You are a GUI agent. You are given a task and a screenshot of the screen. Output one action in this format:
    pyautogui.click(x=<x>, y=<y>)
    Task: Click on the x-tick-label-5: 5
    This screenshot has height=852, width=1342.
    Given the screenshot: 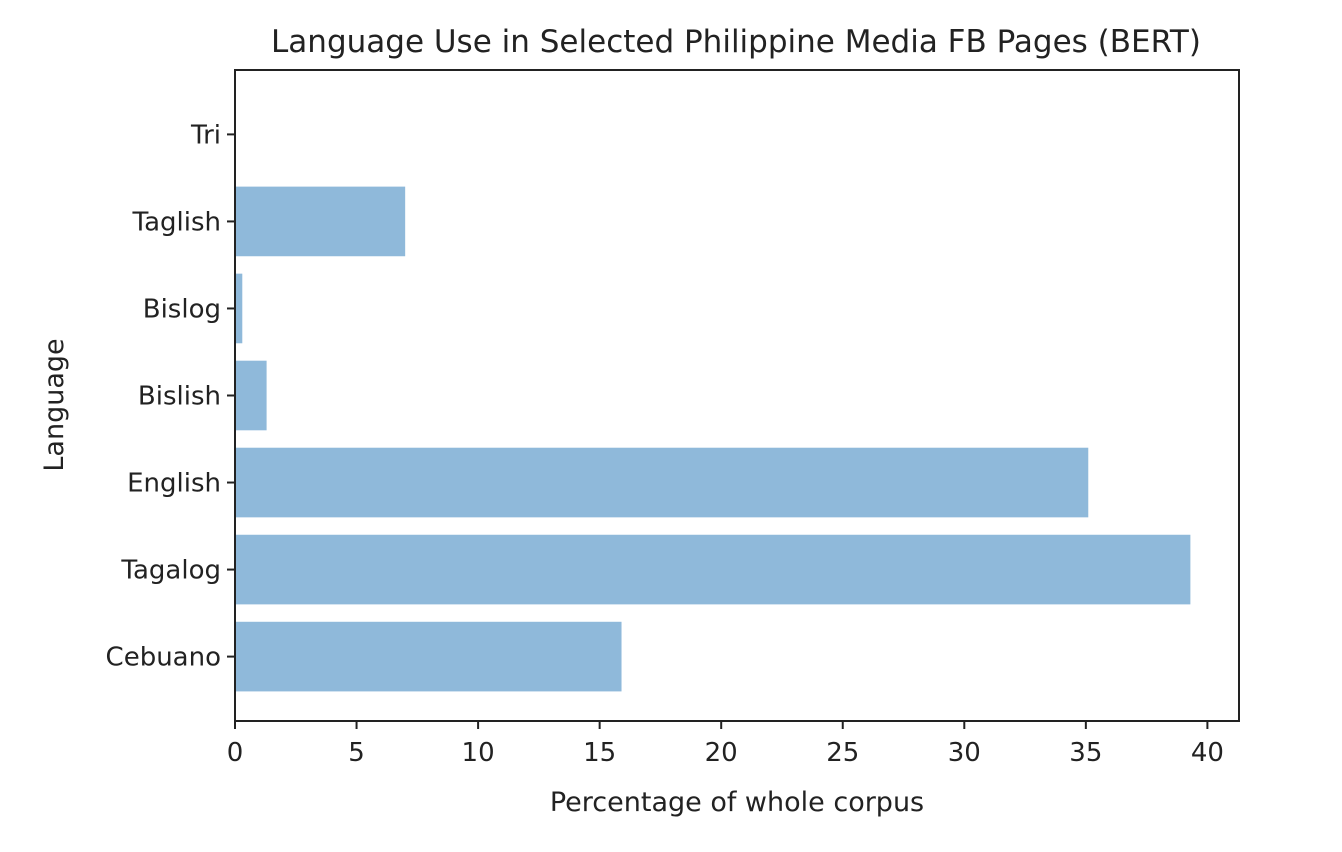 What is the action you would take?
    pyautogui.click(x=356, y=753)
    